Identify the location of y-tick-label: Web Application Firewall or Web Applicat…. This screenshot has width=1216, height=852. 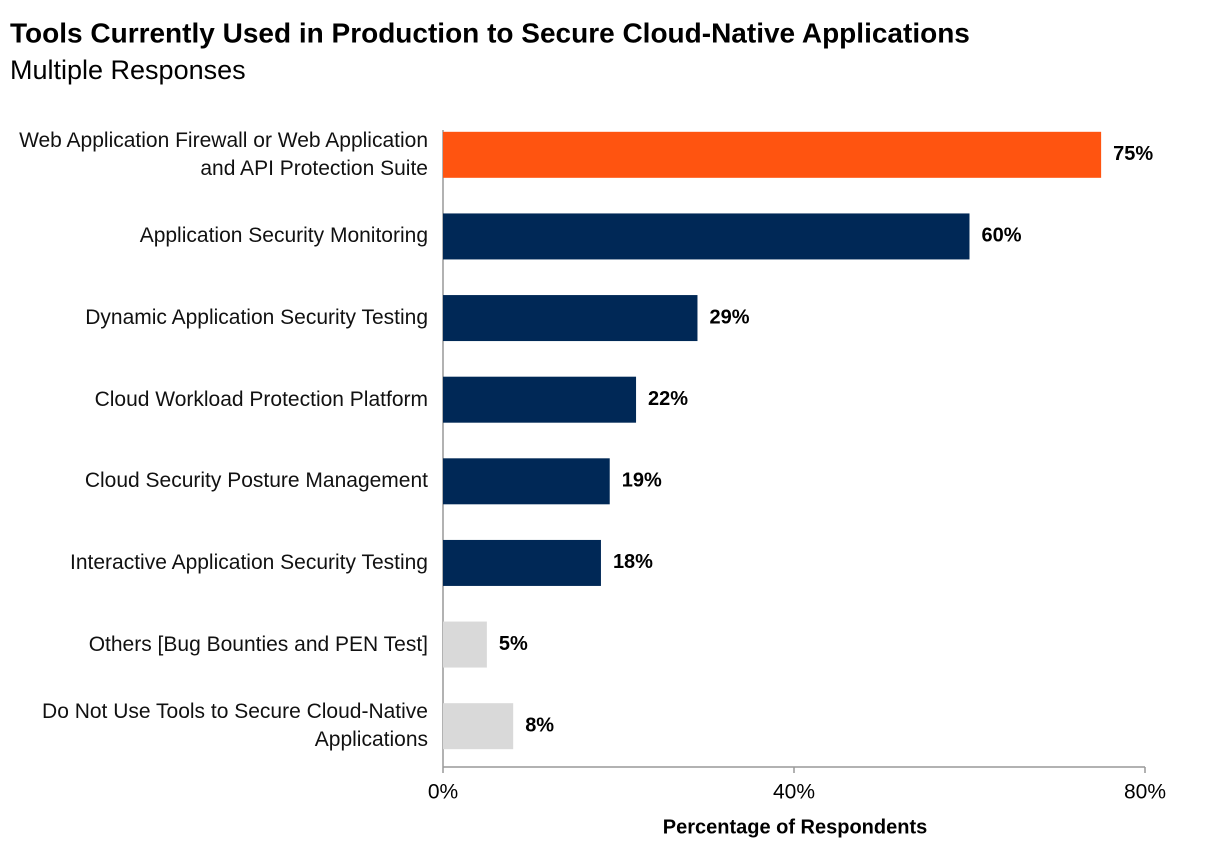
(223, 154).